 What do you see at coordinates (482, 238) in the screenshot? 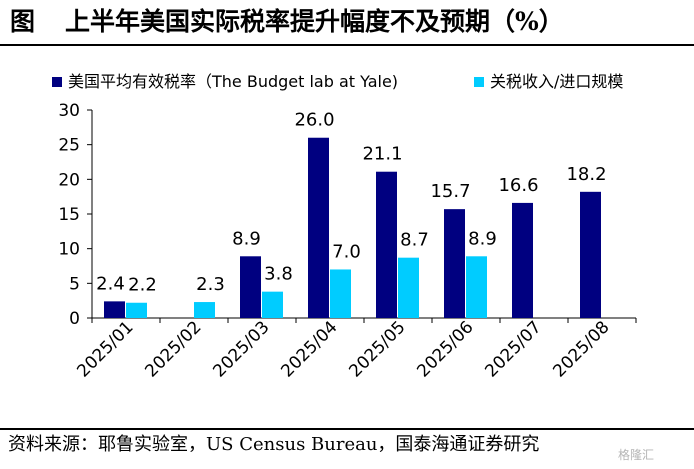
I see `data-label-series-2: 8.9` at bounding box center [482, 238].